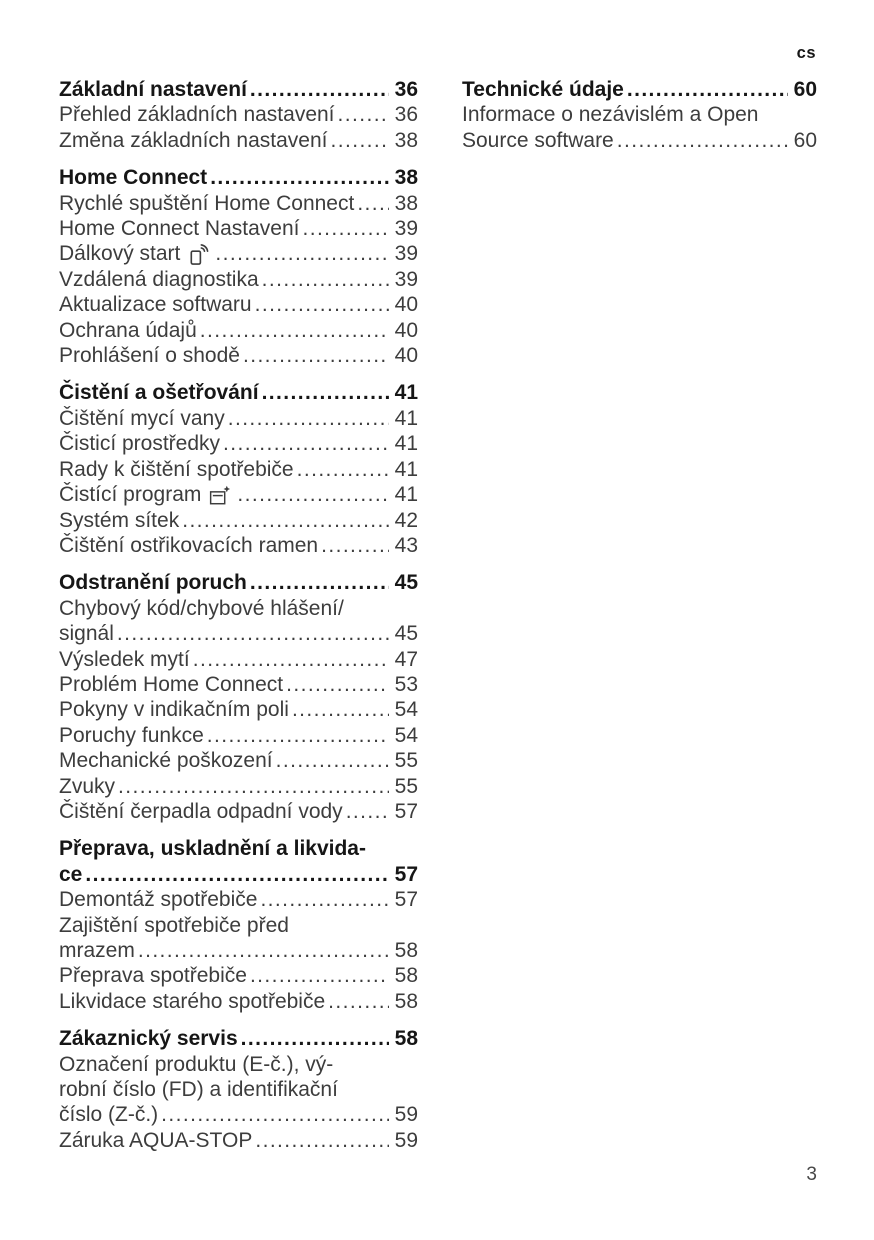 Image resolution: width=874 pixels, height=1240 pixels. Describe the element at coordinates (174, 925) in the screenshot. I see `toc-entry-text: Zajištění spotřebiče před` at that location.